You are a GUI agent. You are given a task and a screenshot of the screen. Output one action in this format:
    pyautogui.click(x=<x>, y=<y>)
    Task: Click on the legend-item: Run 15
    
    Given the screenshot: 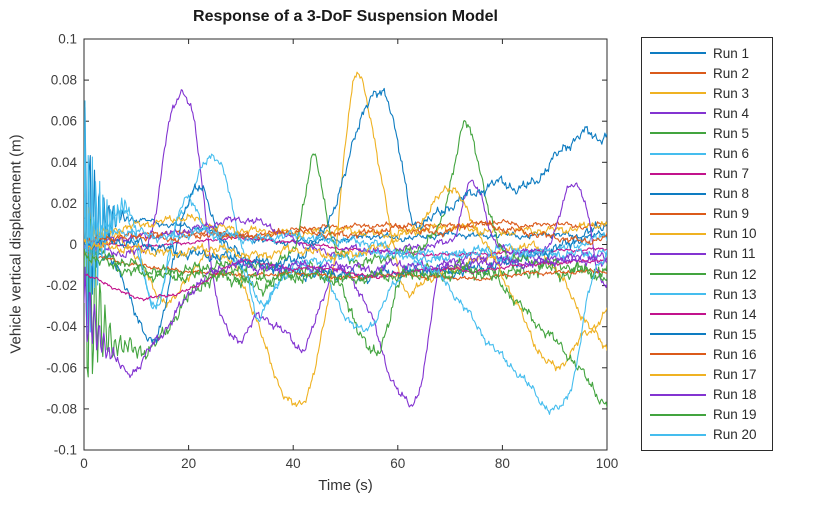 What is the action you would take?
    pyautogui.click(x=707, y=334)
    